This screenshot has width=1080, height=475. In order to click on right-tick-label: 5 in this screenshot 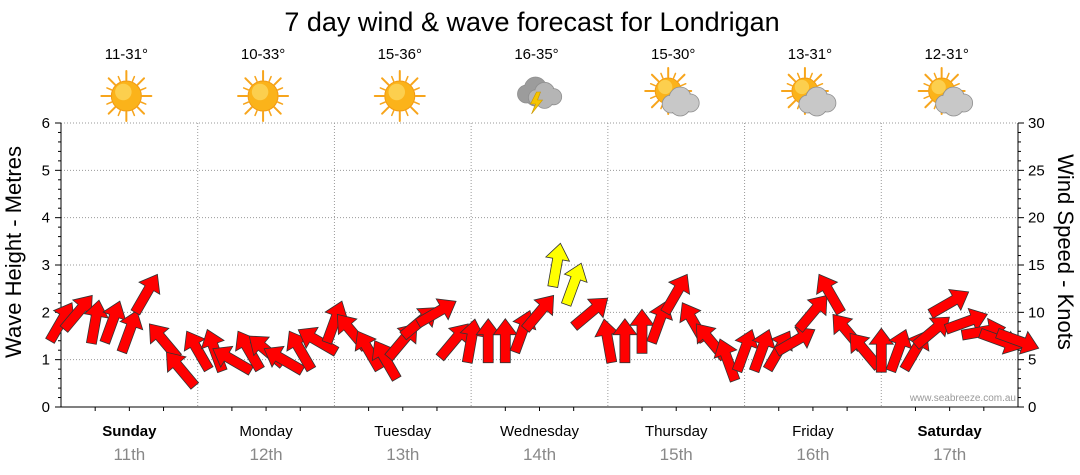, I will do `click(1032, 360)`.